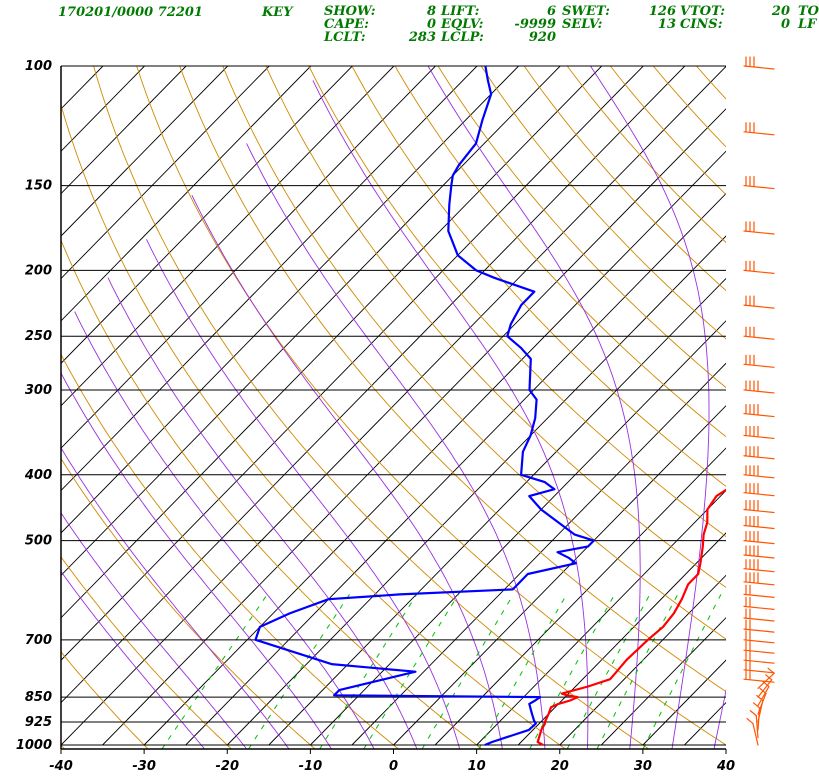 The image size is (819, 778). I want to click on pressure-tick-label: 700, so click(38, 640).